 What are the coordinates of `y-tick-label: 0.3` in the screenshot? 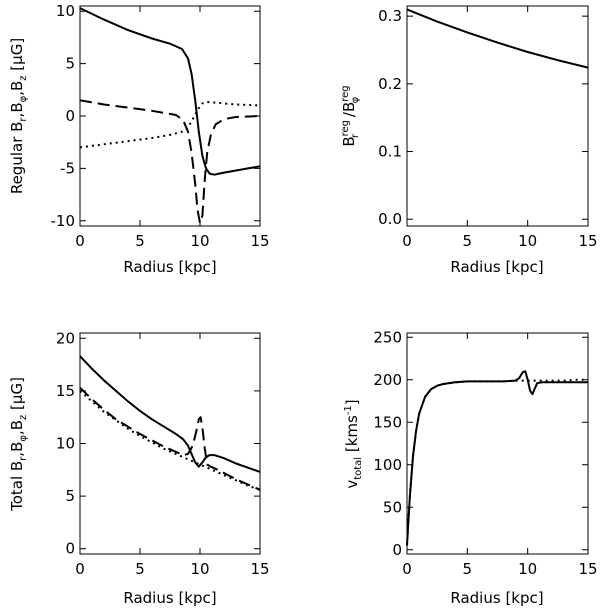 It's located at (390, 16).